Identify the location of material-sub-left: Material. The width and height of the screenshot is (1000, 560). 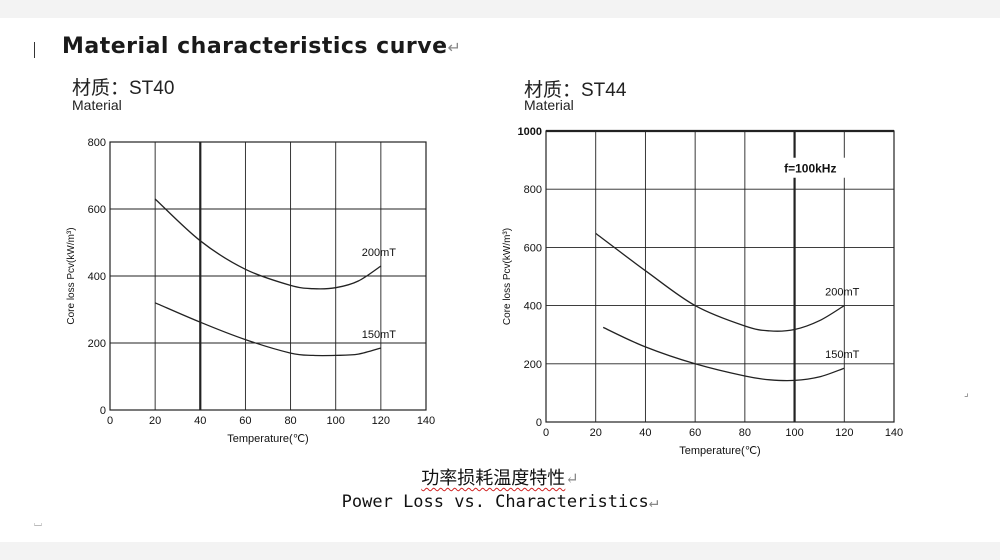
(97, 105).